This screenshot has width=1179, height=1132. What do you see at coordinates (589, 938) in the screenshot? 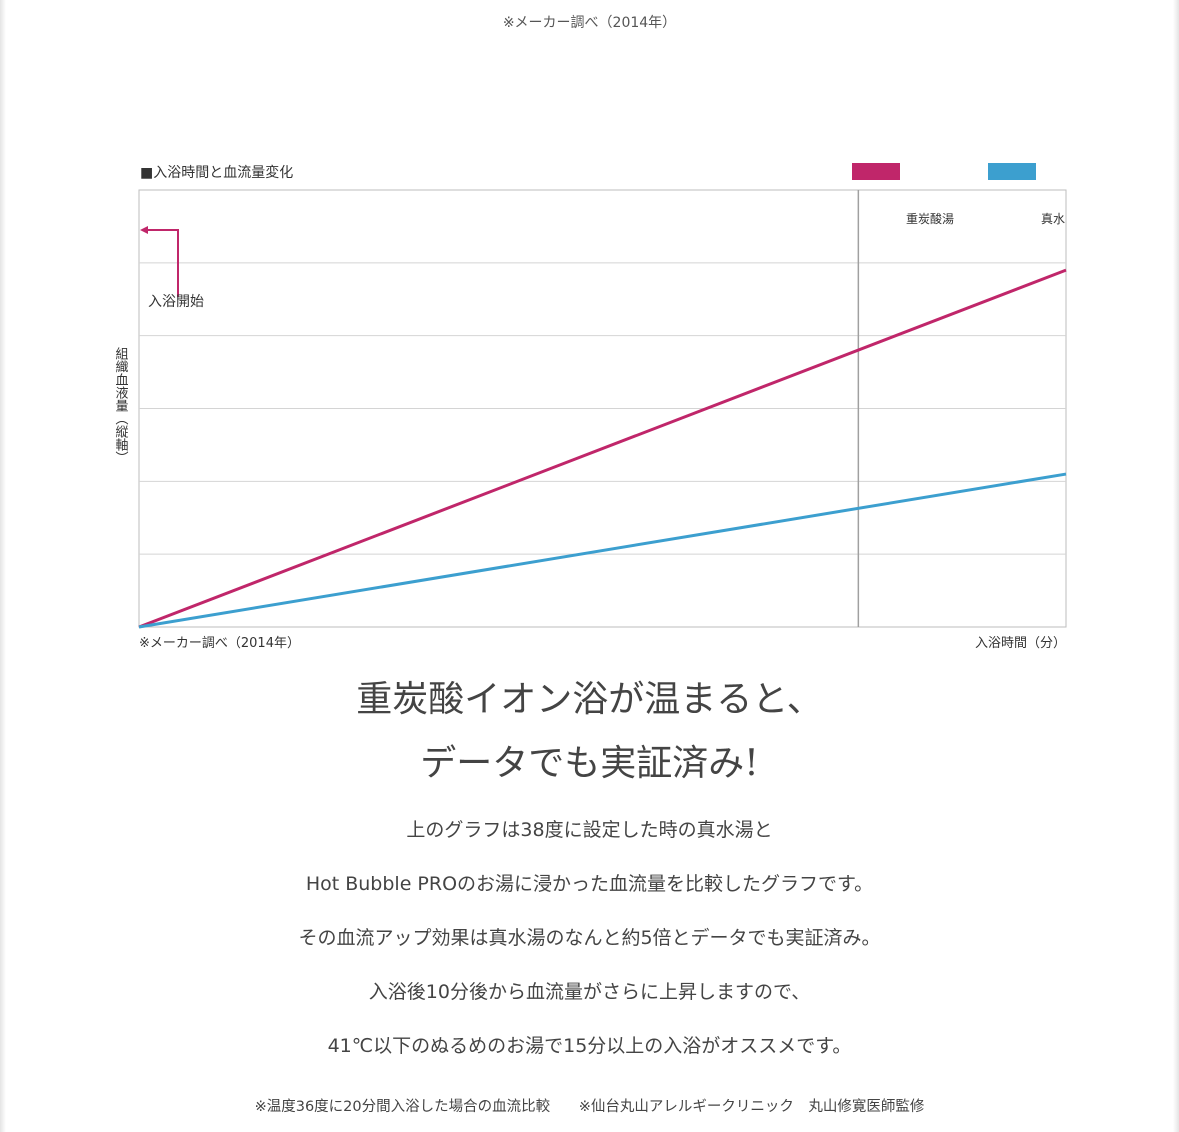
I see `description-line-3: その血流アップ効果は真水湯のなんと約5倍とデータでも実証済み。` at bounding box center [589, 938].